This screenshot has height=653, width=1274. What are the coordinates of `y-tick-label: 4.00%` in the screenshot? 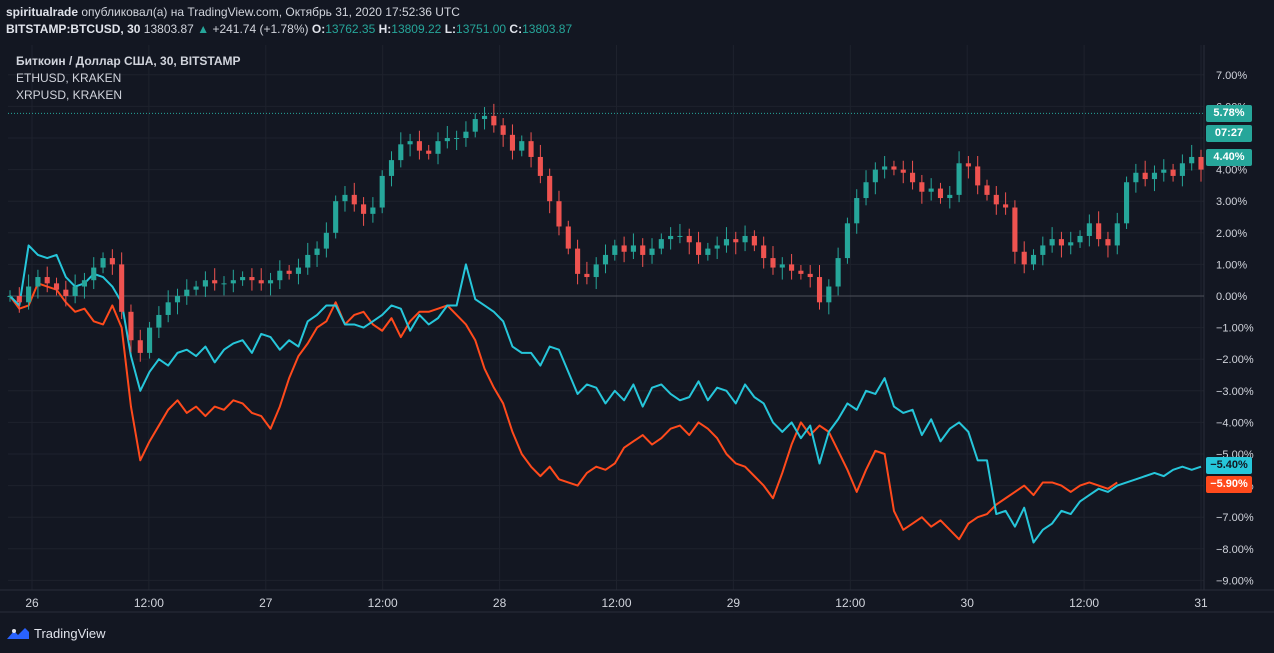 It's located at (1231, 171).